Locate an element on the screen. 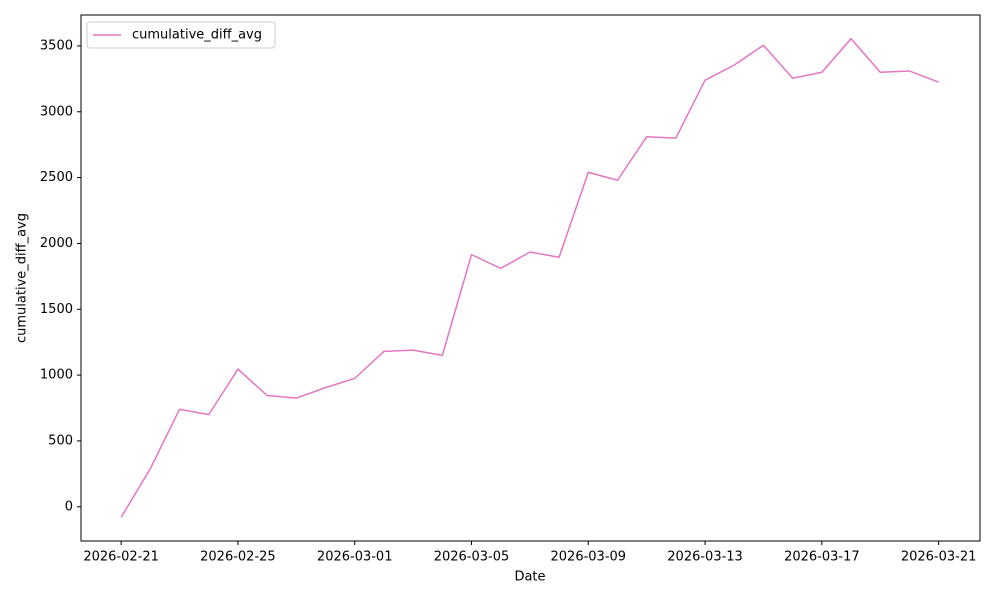  x-tick-label: 2026-02-21 is located at coordinates (121, 557).